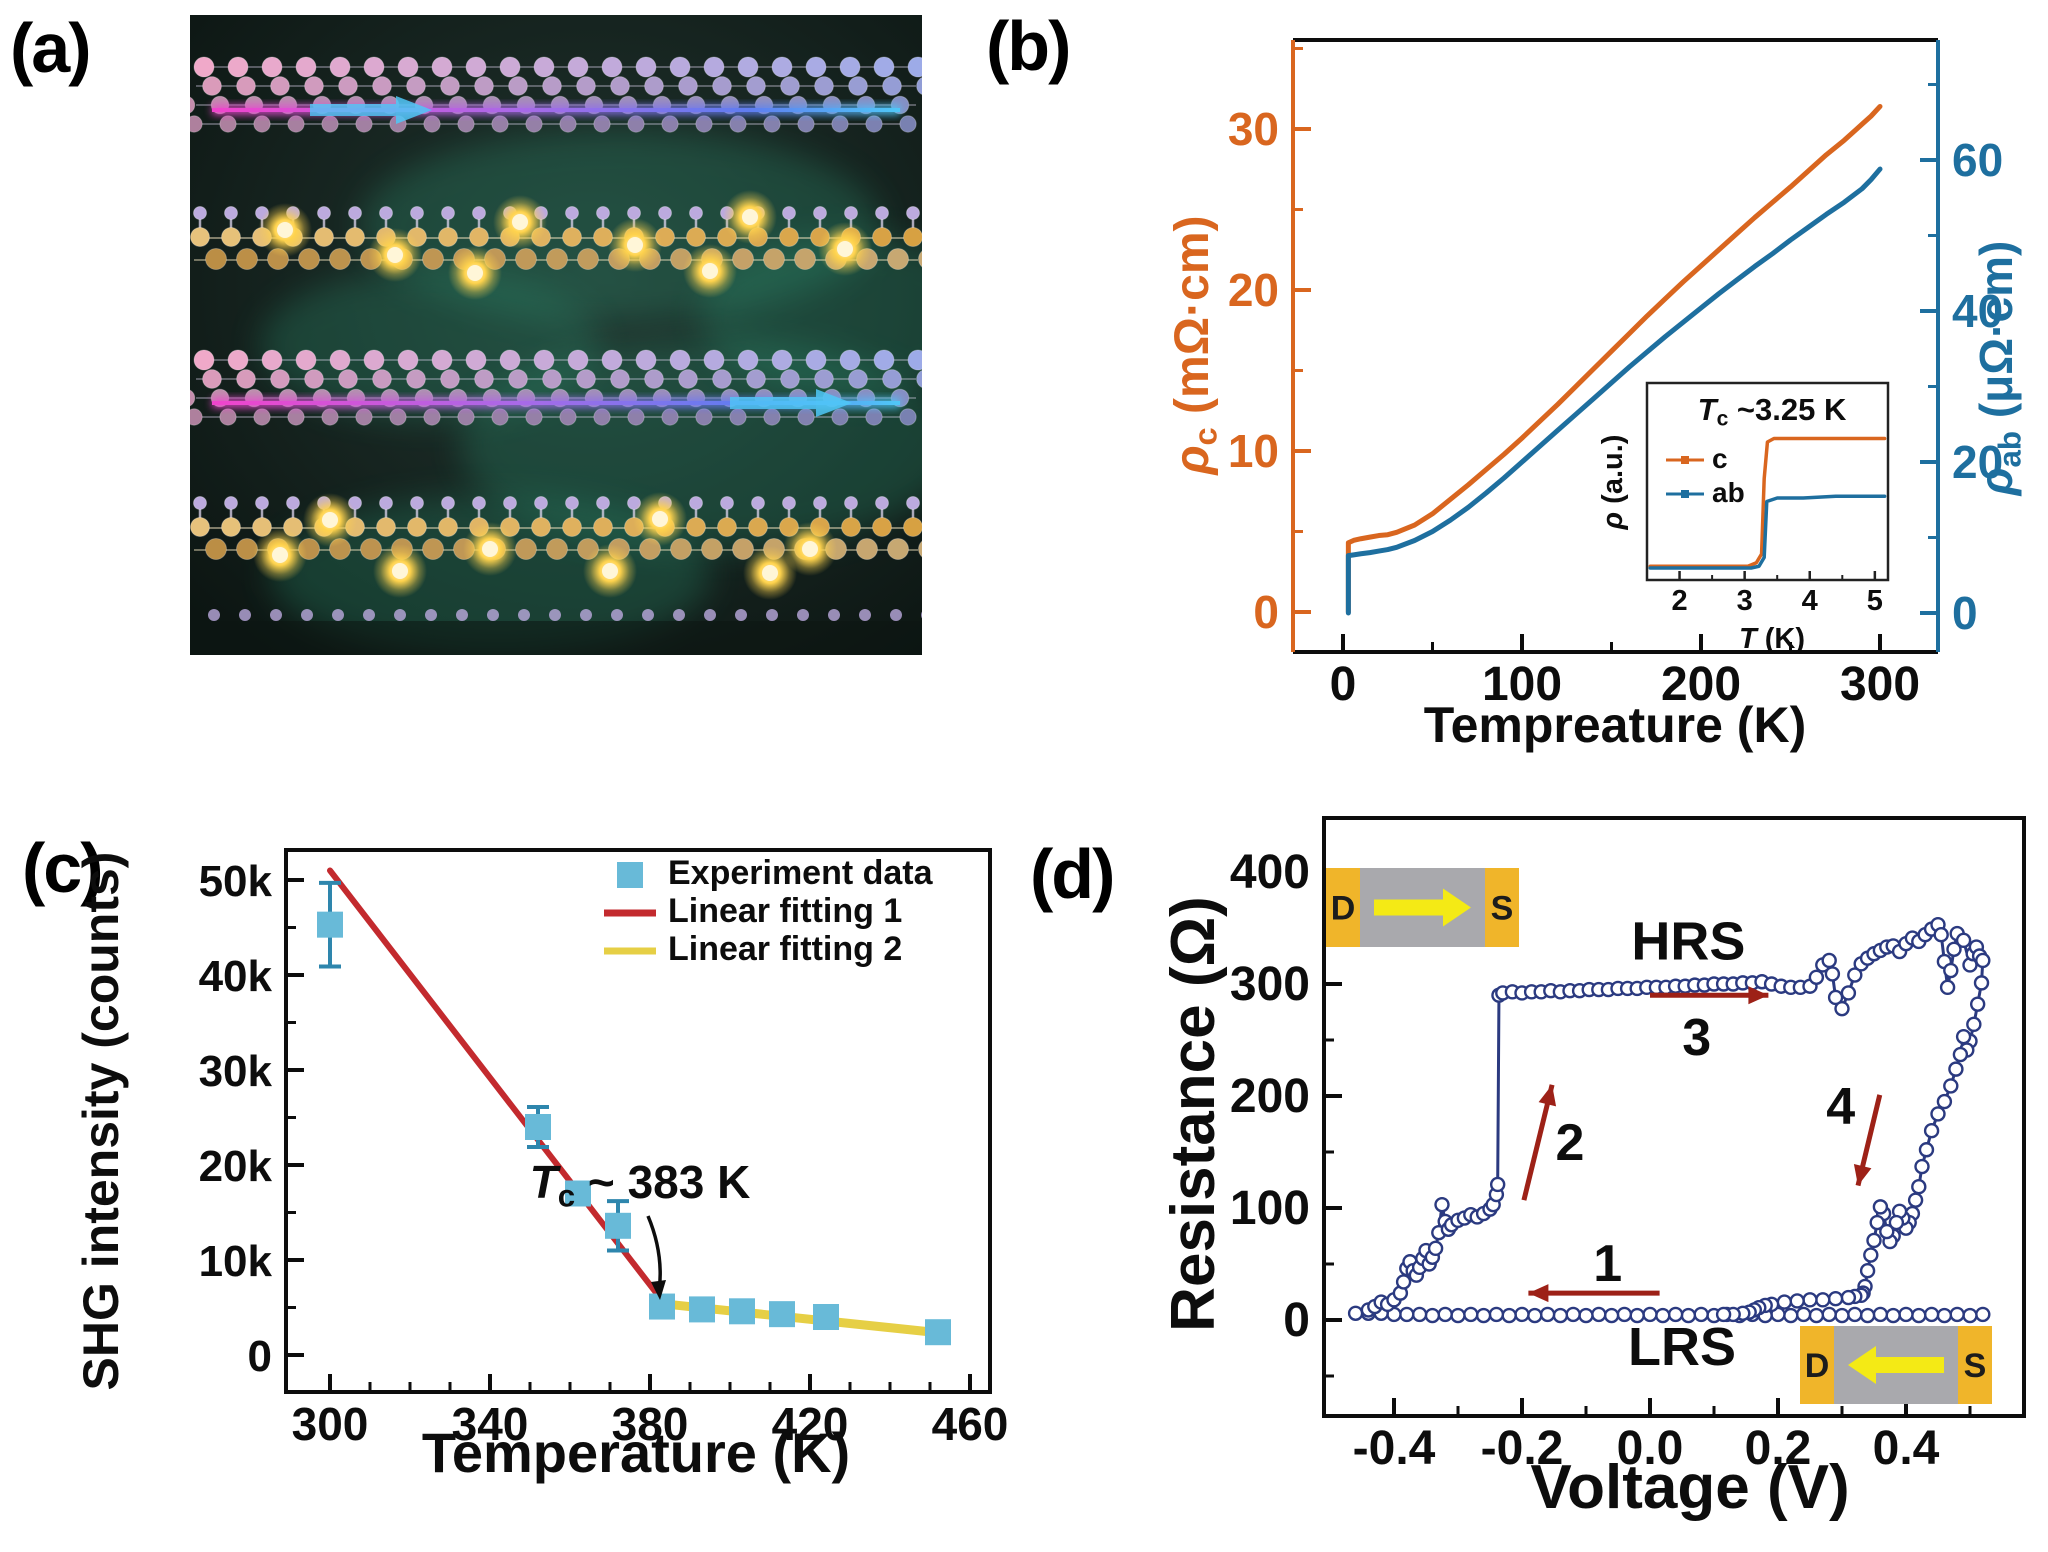  What do you see at coordinates (236, 1166) in the screenshot?
I see `y-tick-label: 20k` at bounding box center [236, 1166].